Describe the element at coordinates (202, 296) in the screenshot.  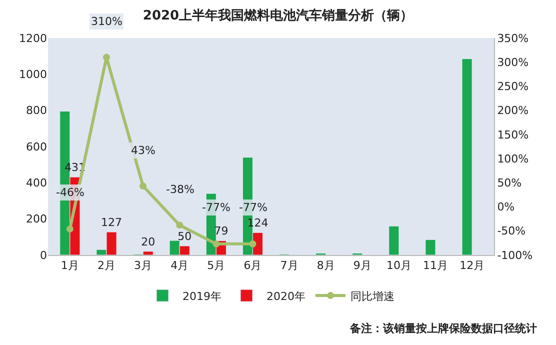
I see `legend-label: 2019年` at that location.